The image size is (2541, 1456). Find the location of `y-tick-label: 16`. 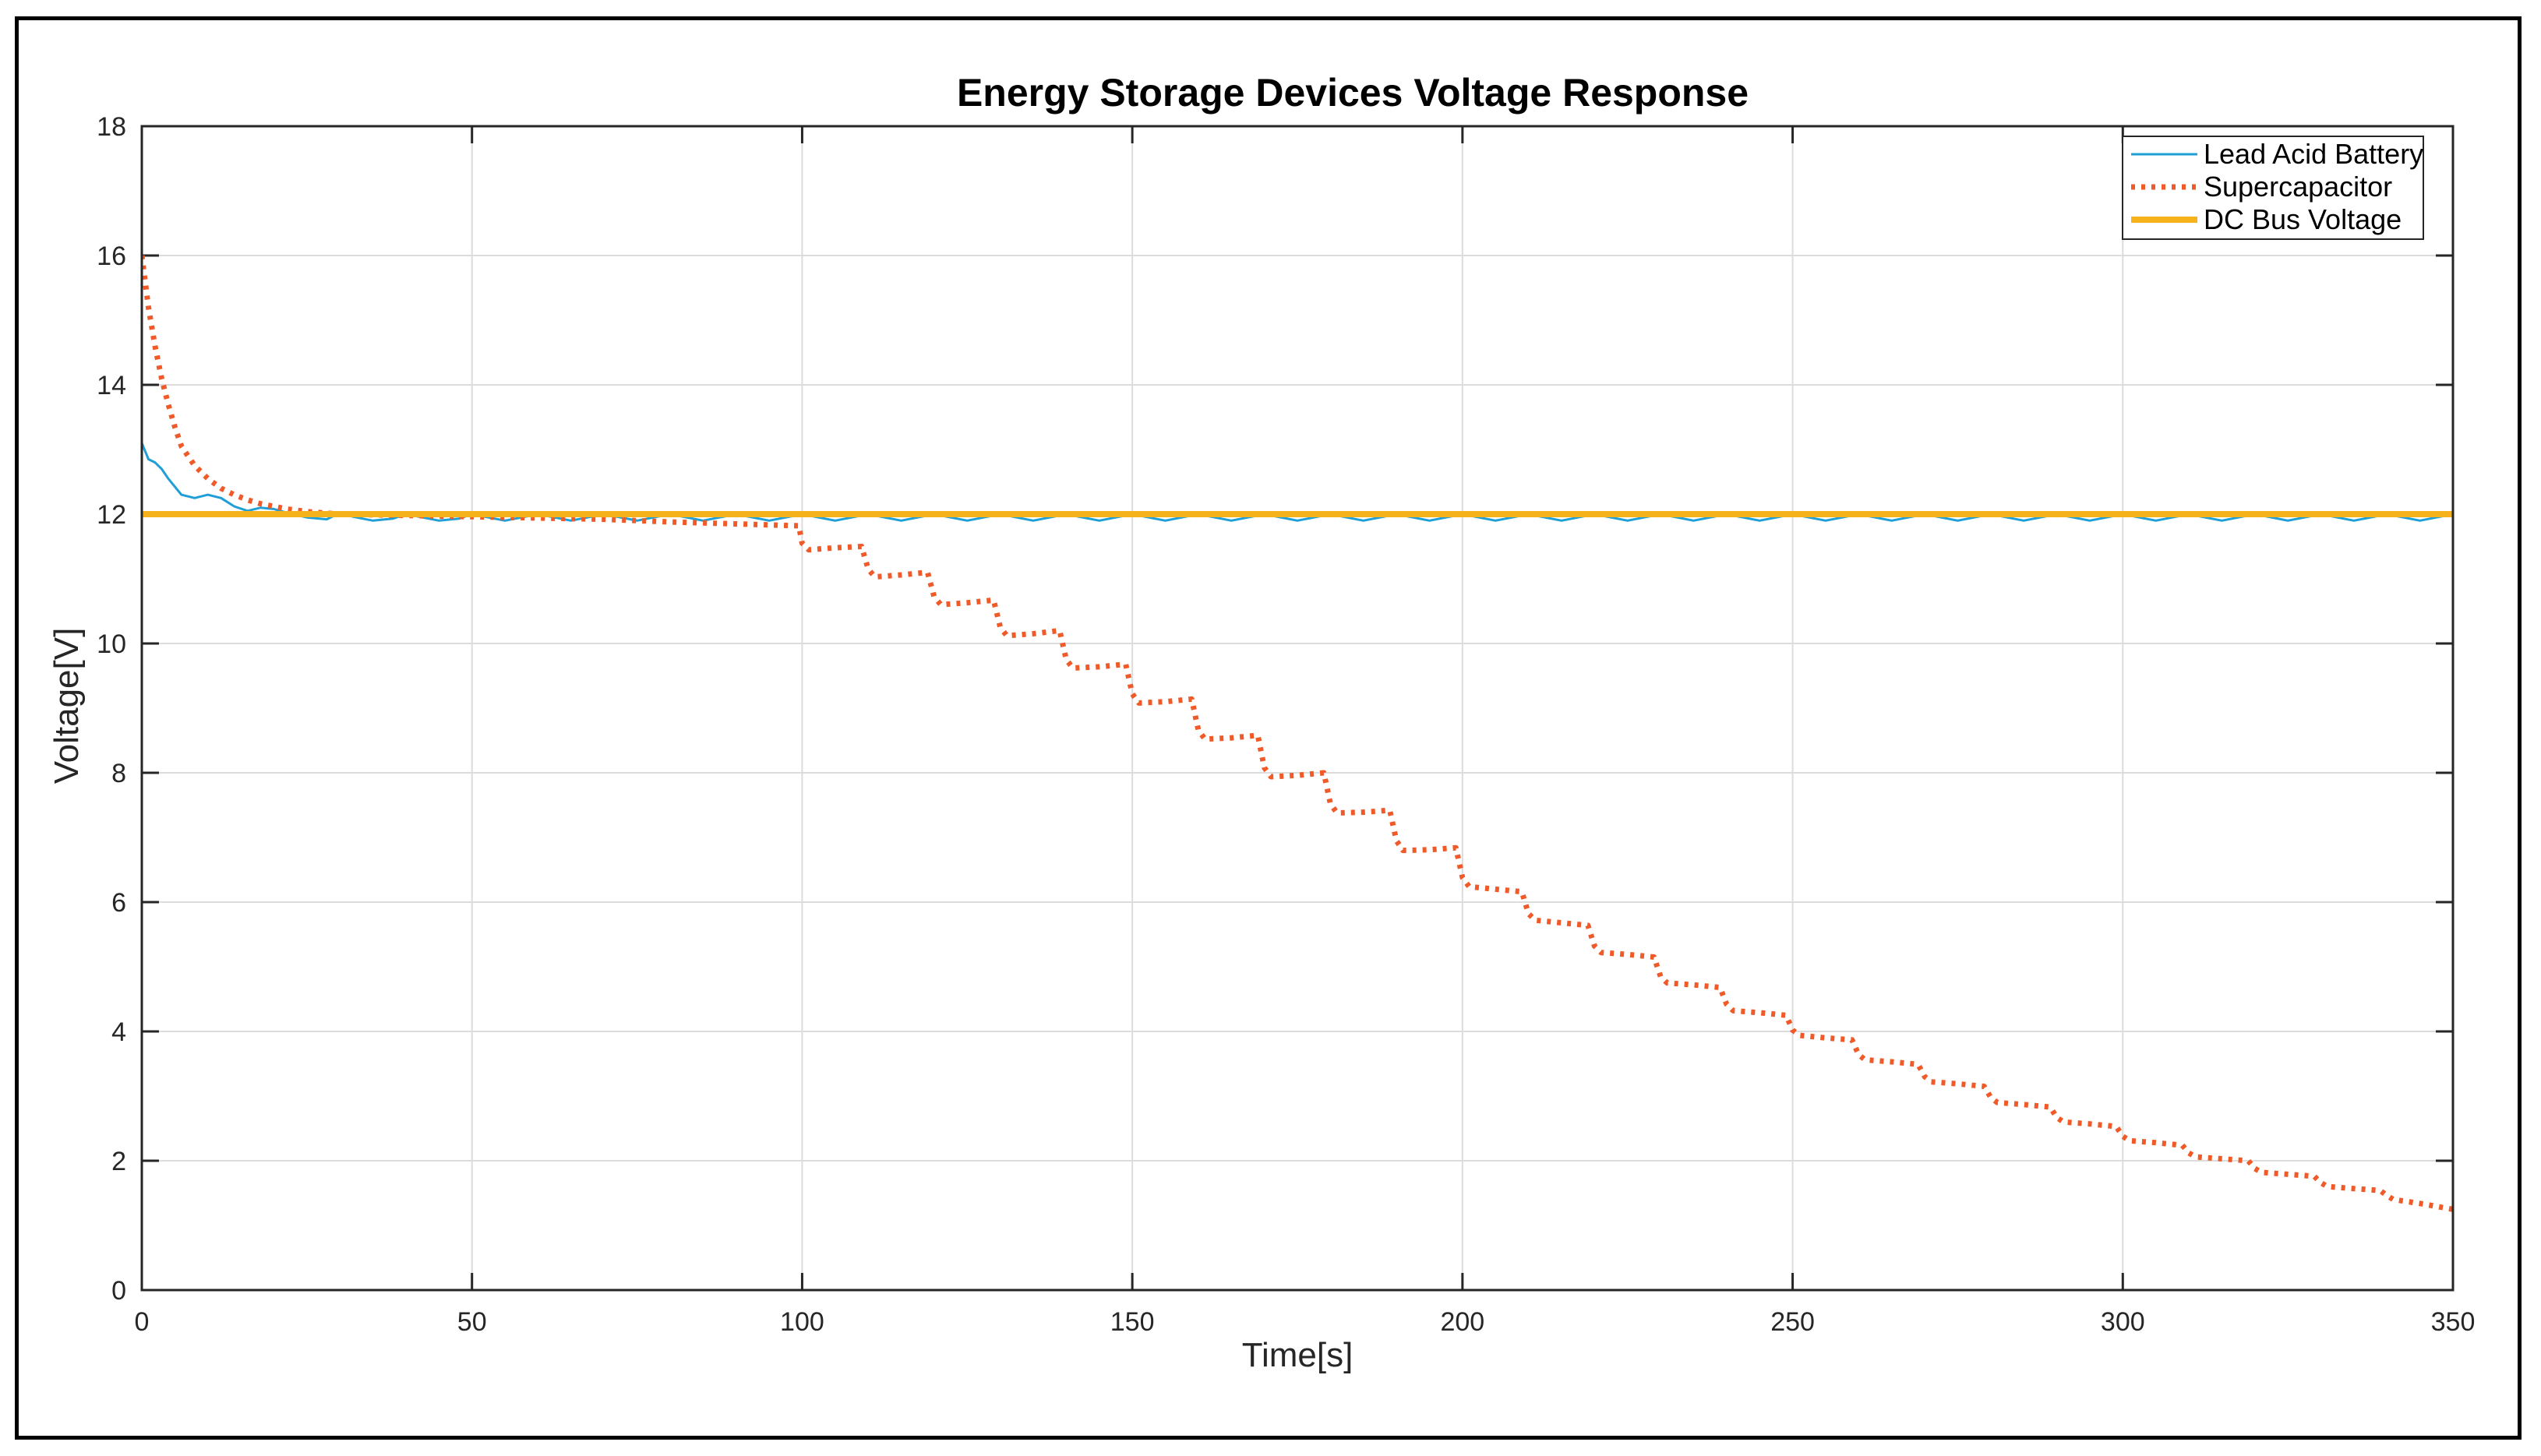

y-tick-label: 16 is located at coordinates (111, 256).